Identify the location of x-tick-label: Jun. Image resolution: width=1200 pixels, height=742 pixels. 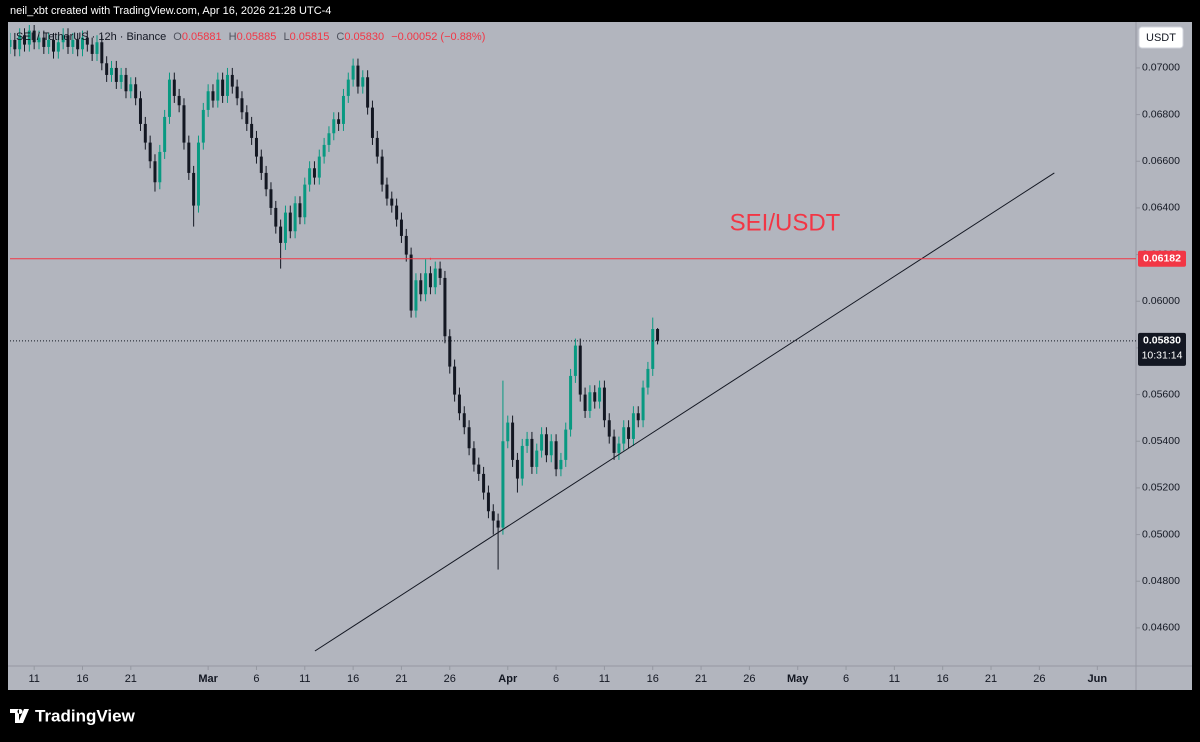
(1098, 679).